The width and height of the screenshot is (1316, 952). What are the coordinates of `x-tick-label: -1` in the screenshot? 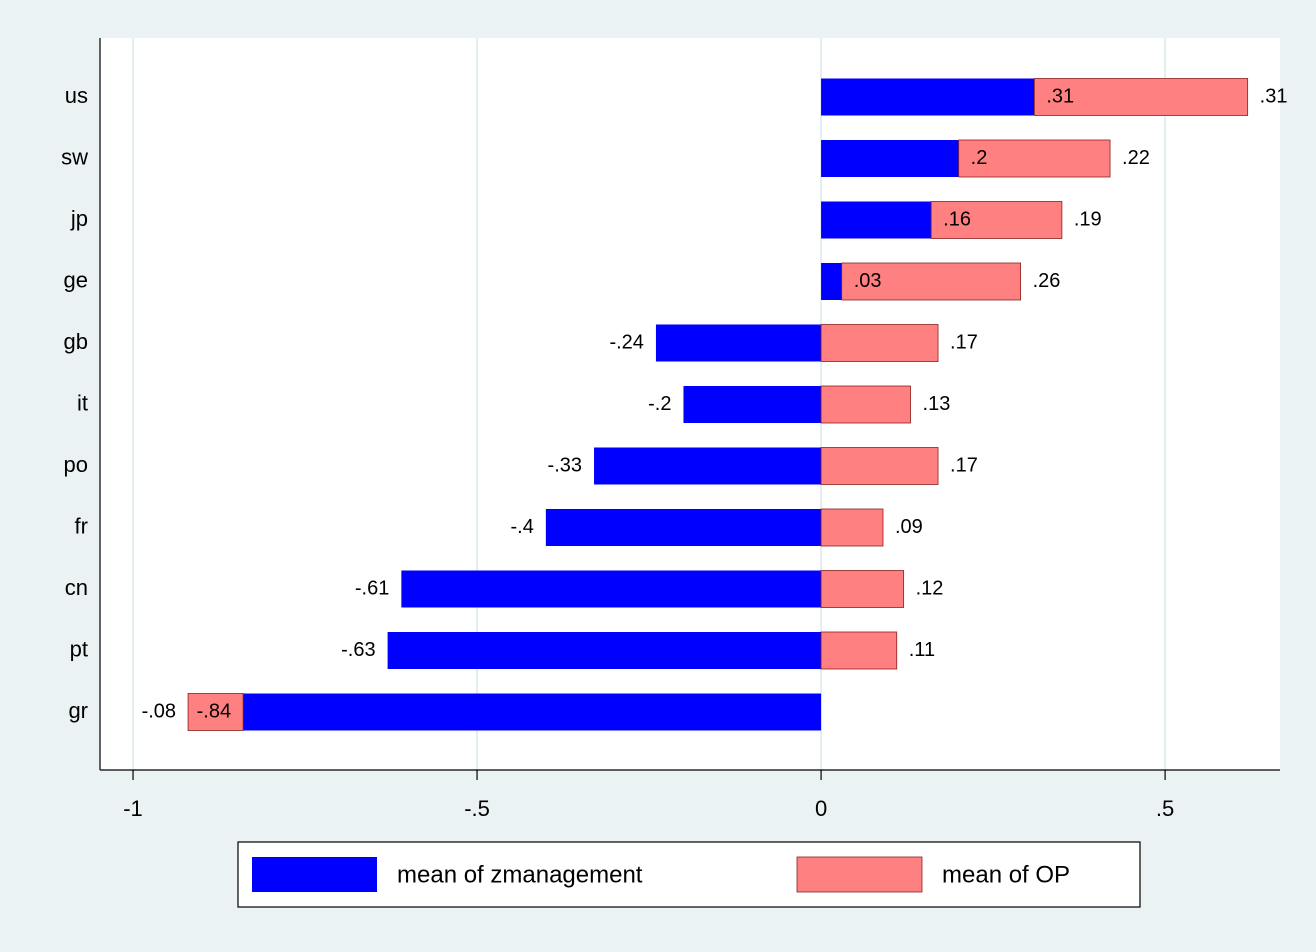 It's located at (133, 808).